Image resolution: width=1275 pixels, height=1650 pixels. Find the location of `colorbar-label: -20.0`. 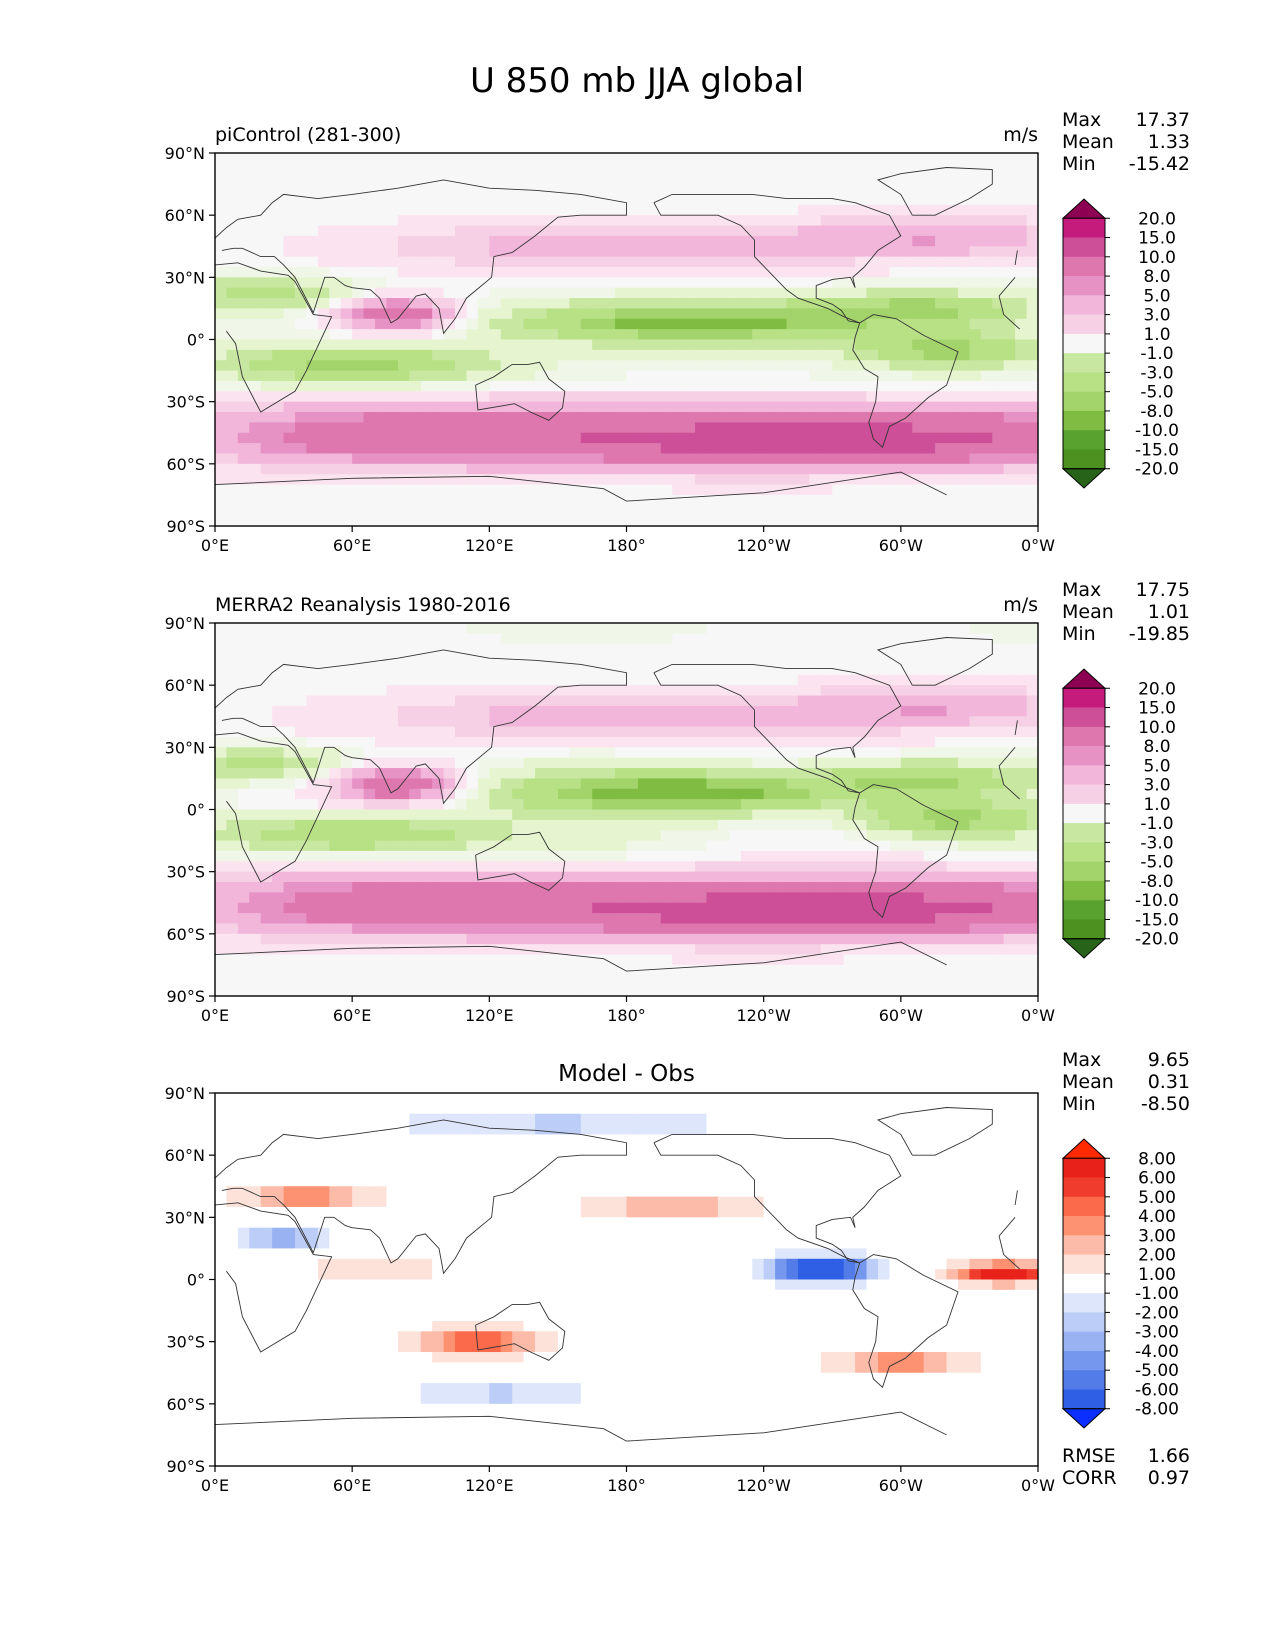

colorbar-label: -20.0 is located at coordinates (1157, 470).